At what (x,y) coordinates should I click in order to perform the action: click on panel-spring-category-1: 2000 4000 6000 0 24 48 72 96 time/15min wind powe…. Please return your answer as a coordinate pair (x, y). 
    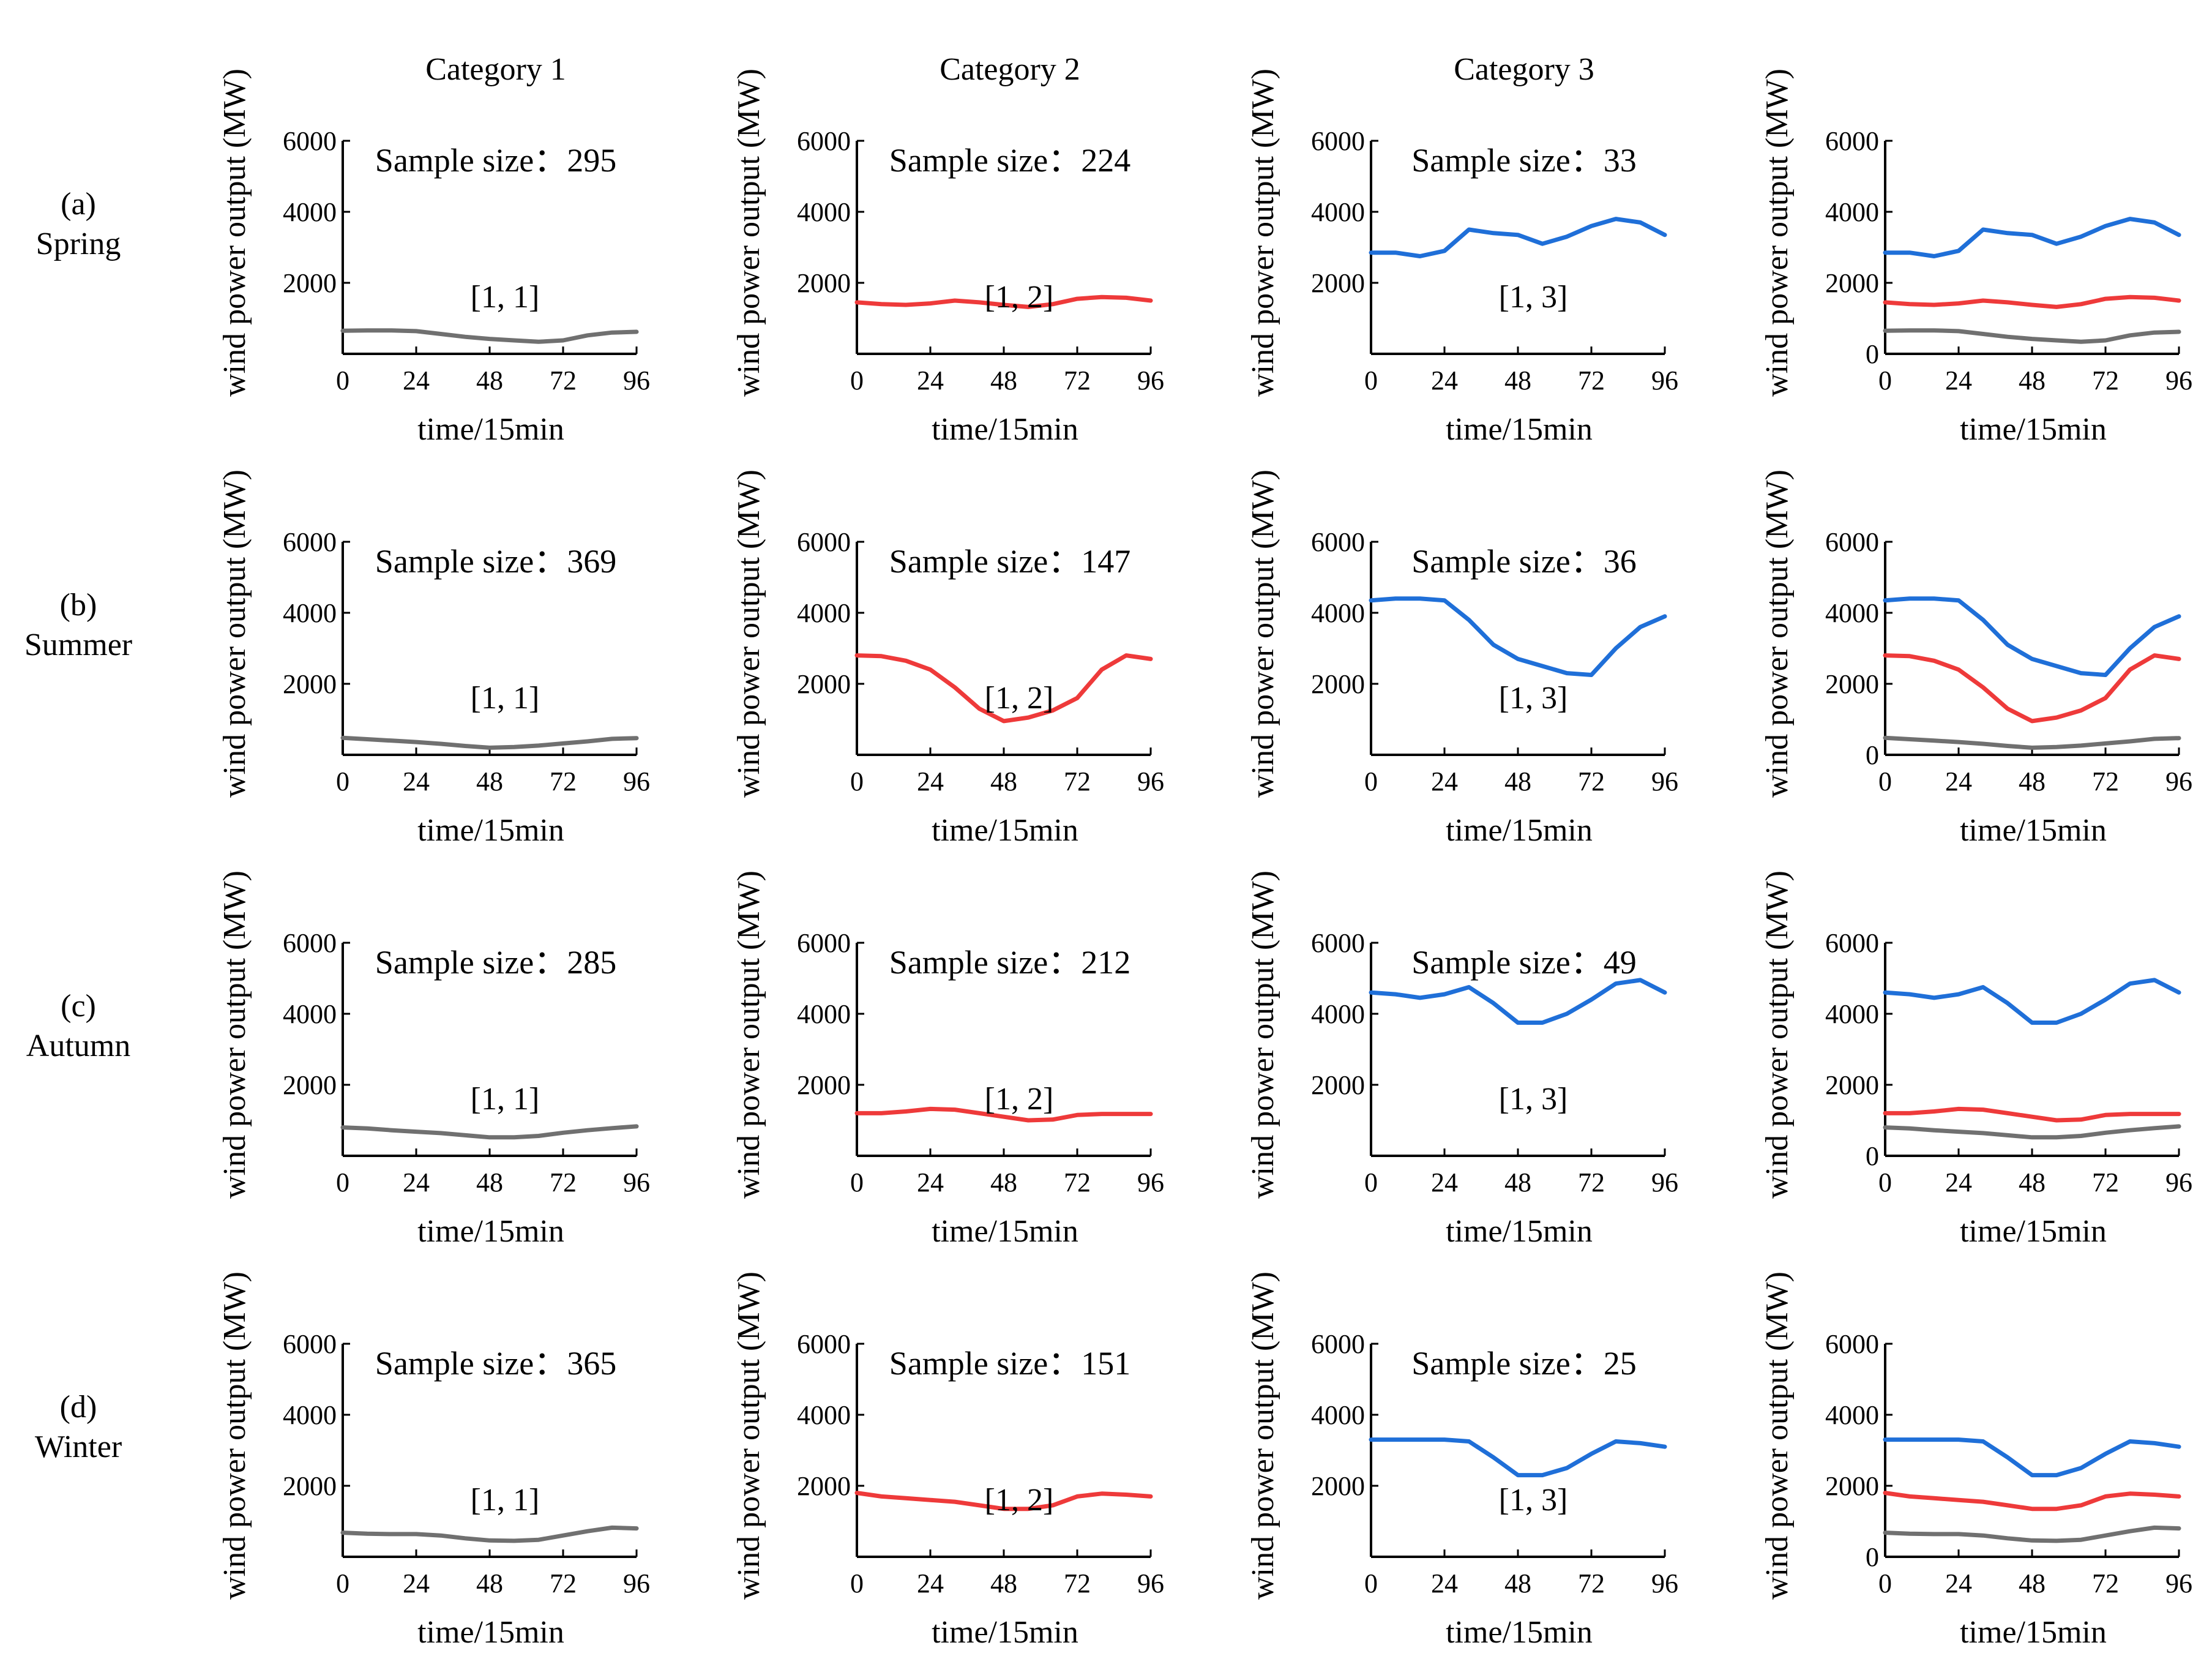
    Looking at the image, I should click on (433, 258).